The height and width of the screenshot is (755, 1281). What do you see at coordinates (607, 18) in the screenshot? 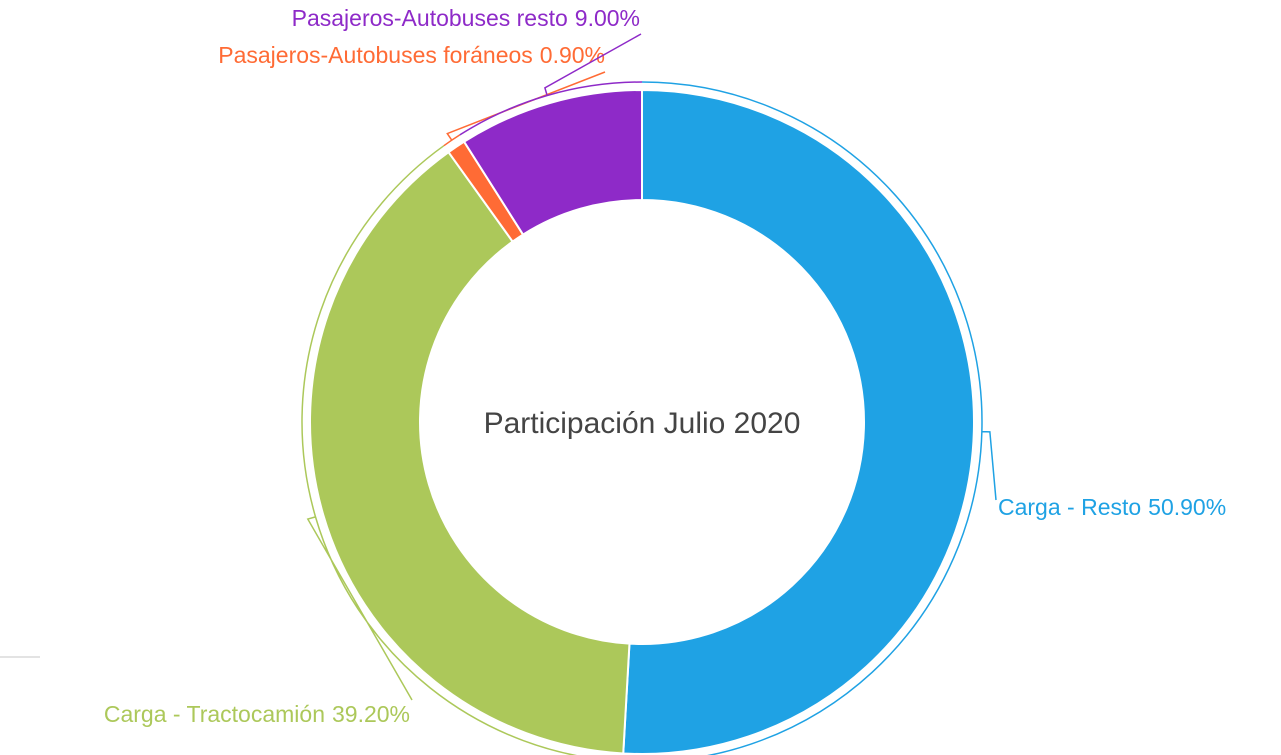
I see `label-value: 9.00%` at bounding box center [607, 18].